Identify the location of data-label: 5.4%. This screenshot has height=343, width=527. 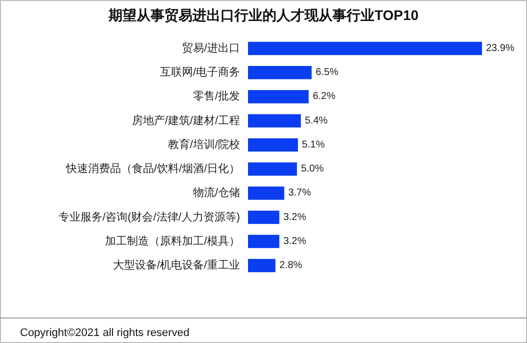
(316, 120).